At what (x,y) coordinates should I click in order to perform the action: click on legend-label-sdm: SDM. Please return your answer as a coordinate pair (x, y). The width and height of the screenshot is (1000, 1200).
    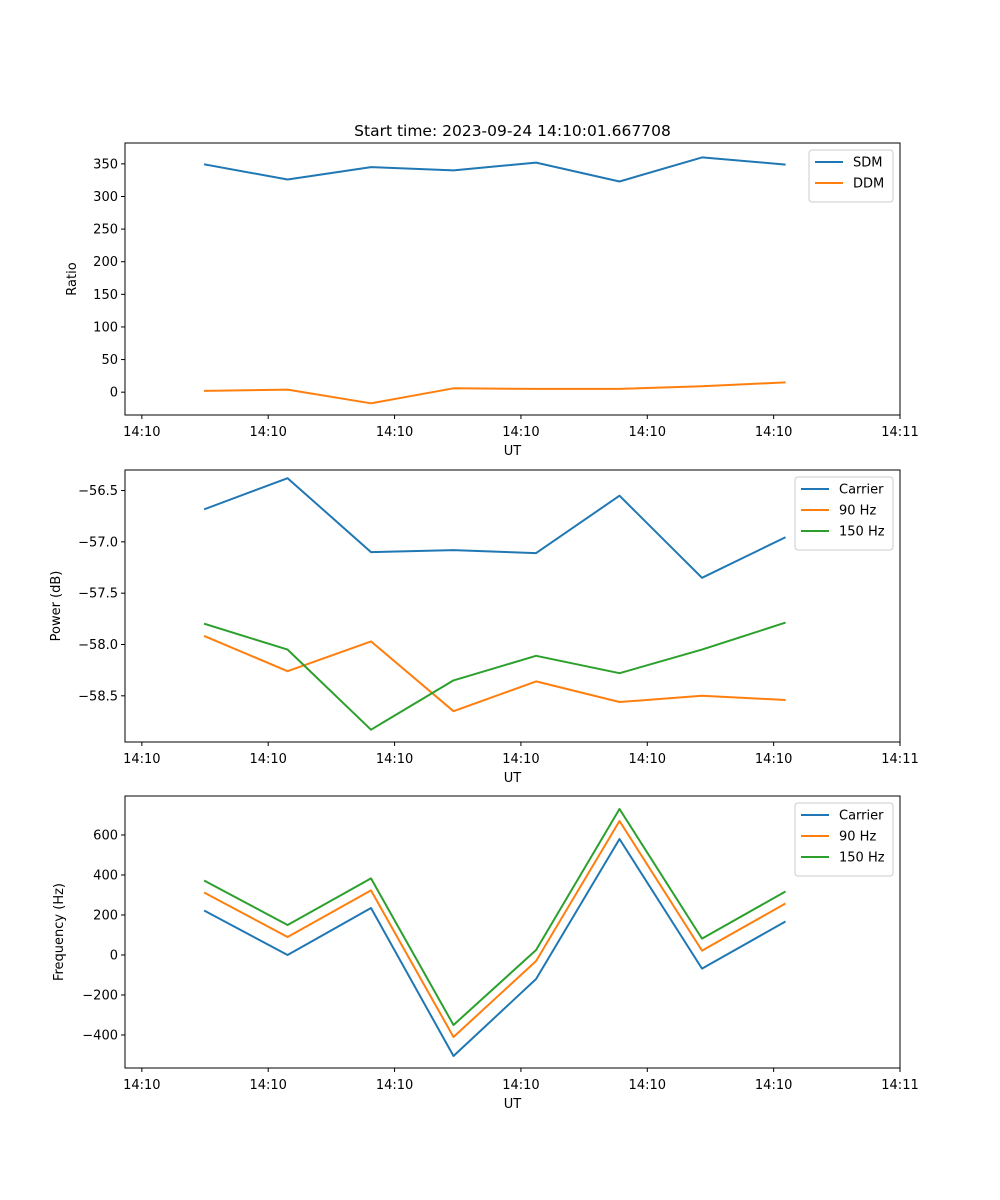
    Looking at the image, I should click on (867, 163).